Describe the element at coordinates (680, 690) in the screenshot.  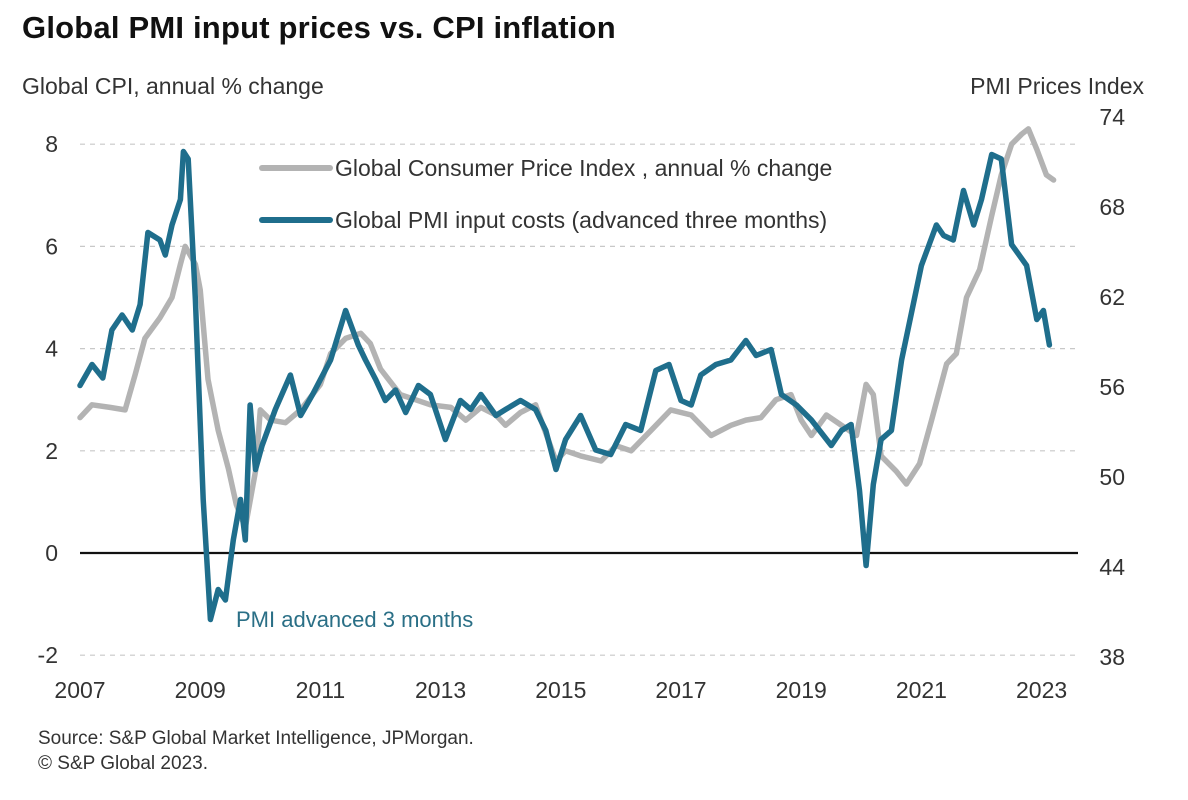
I see `x-tick-label: 2017` at that location.